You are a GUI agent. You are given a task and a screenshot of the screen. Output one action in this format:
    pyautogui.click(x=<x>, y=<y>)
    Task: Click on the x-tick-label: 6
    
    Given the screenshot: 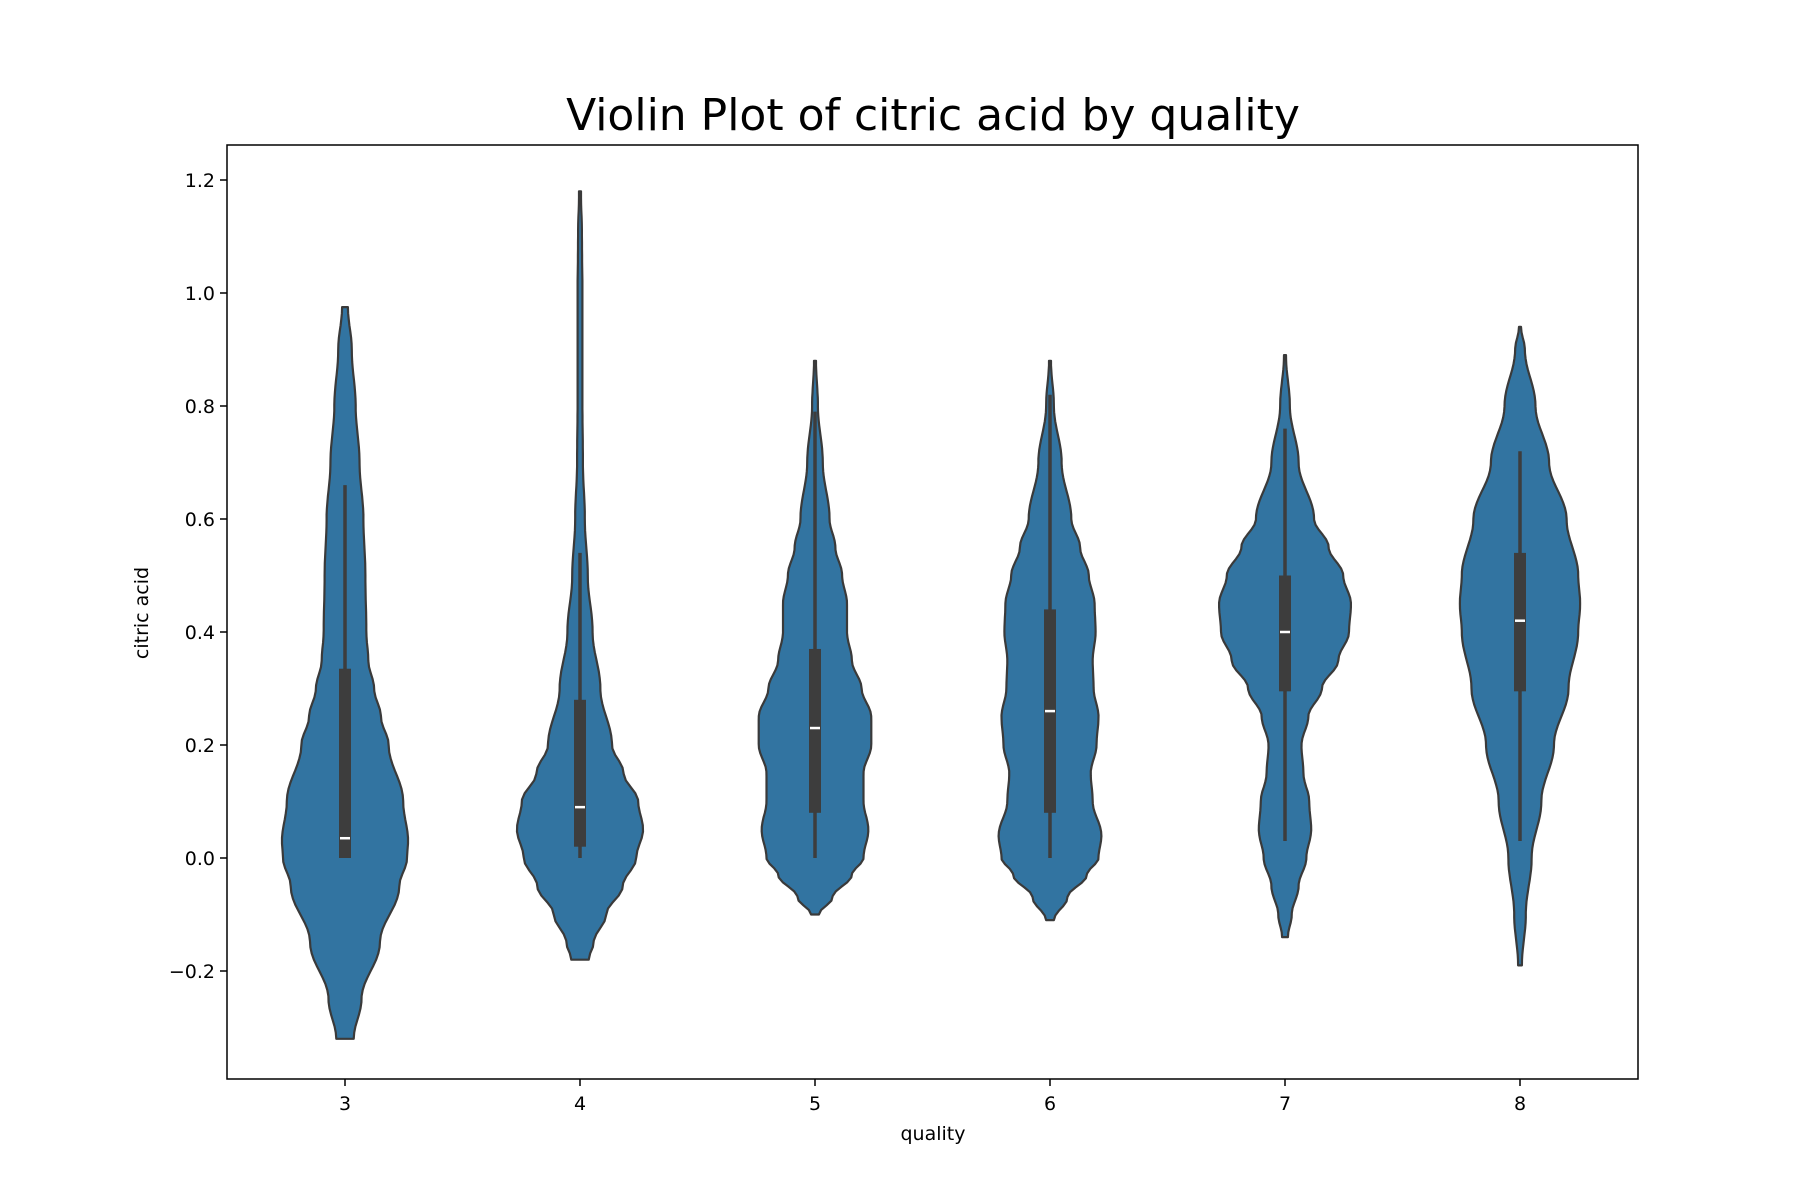 What is the action you would take?
    pyautogui.click(x=1050, y=1104)
    